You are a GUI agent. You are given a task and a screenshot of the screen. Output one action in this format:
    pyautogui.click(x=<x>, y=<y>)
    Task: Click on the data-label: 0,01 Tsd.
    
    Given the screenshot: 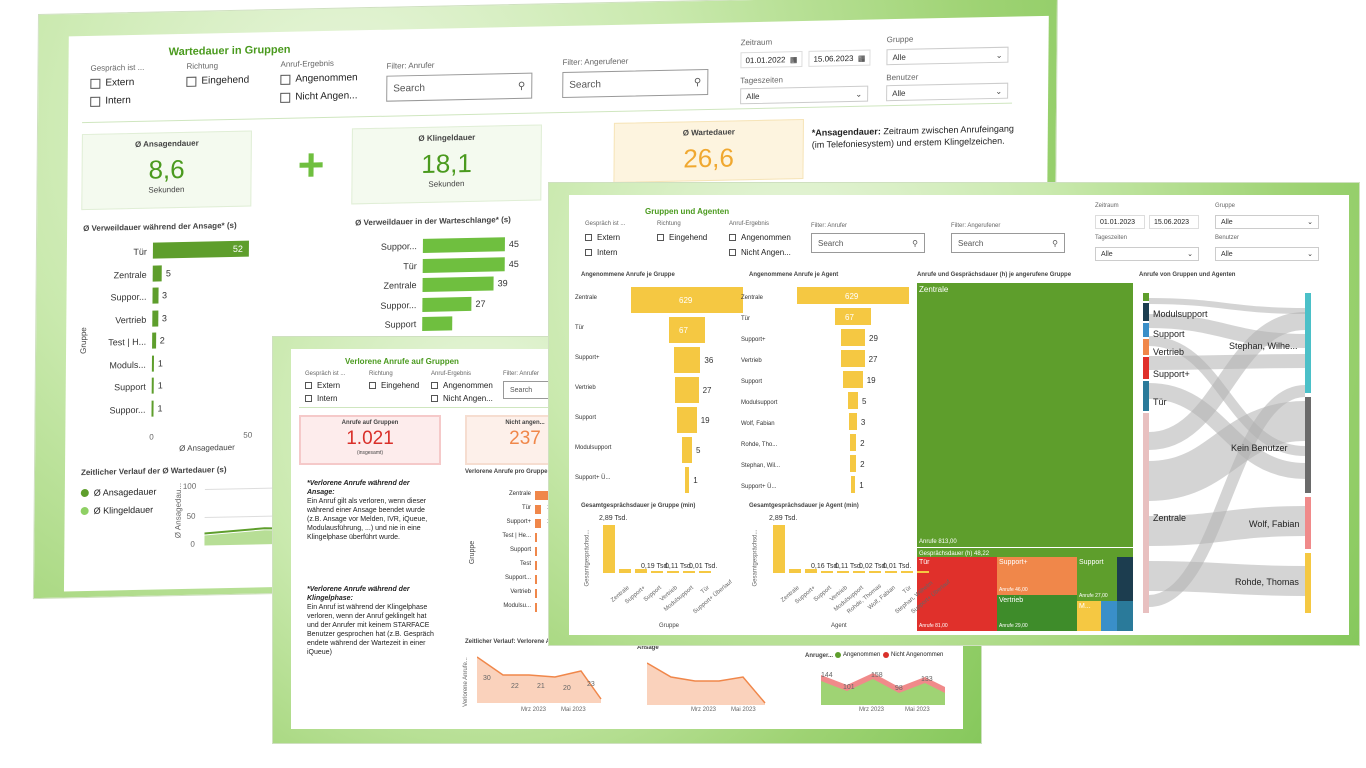 What is the action you would take?
    pyautogui.click(x=897, y=566)
    